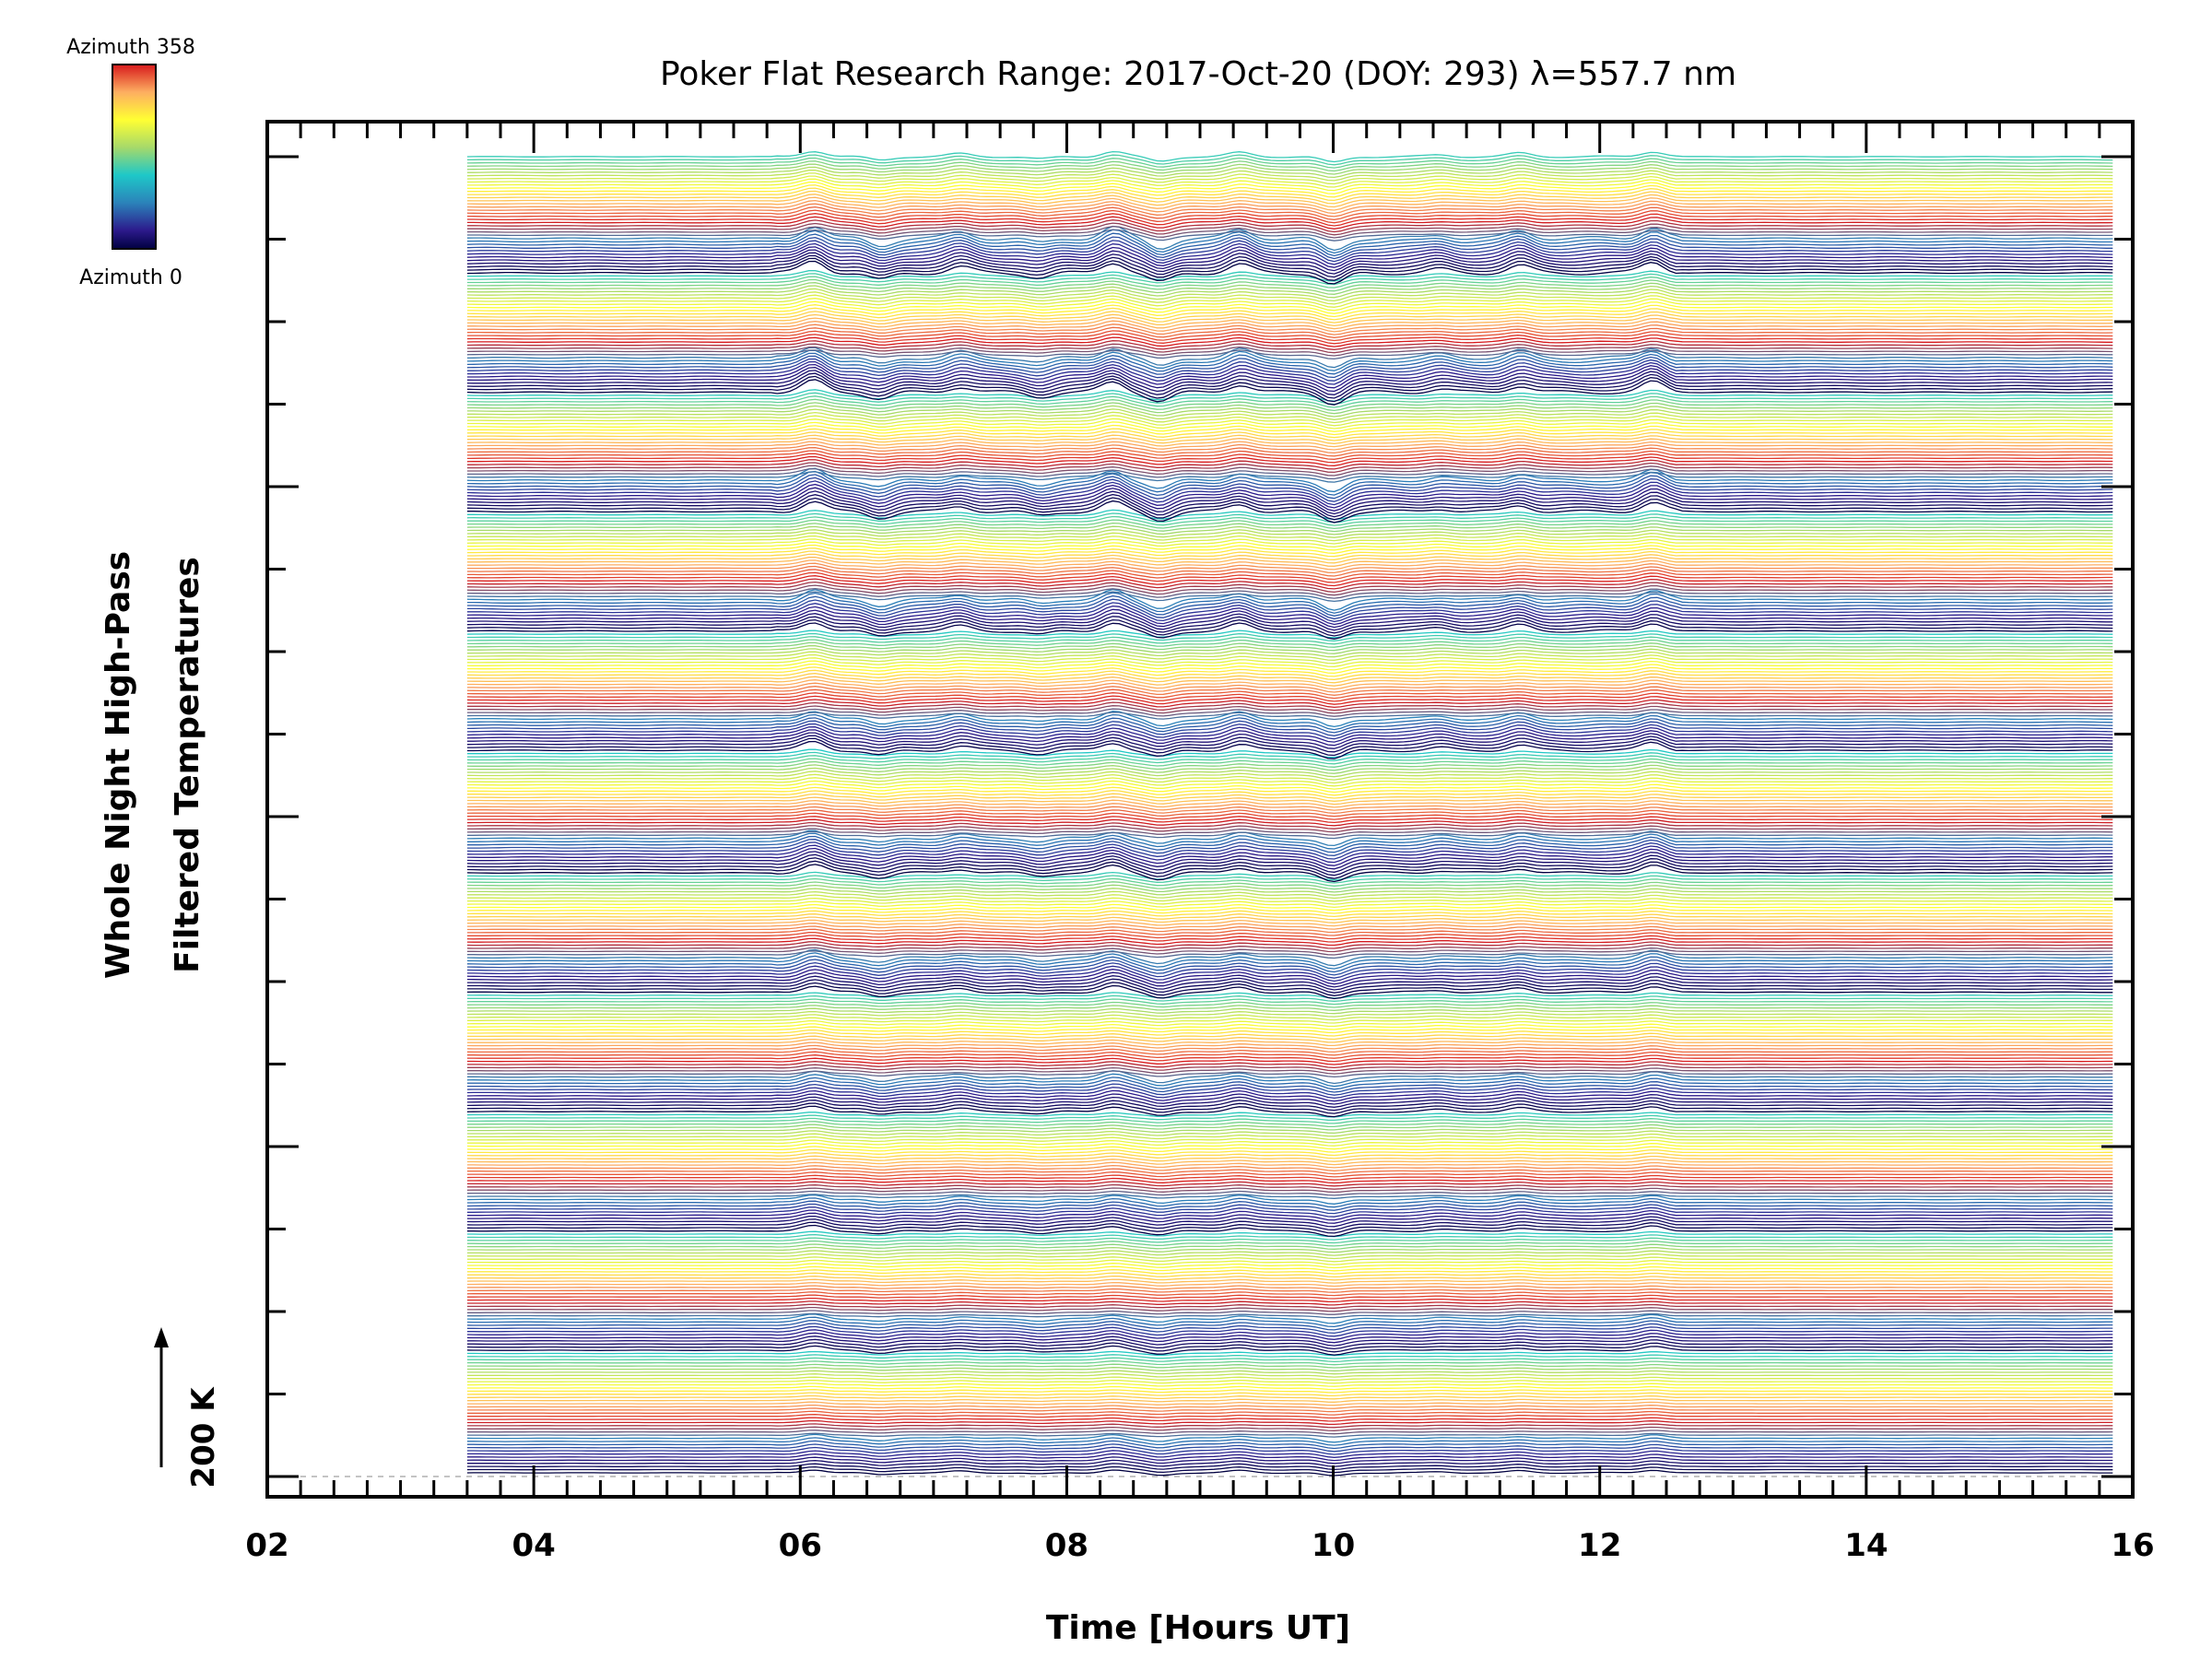  Describe the element at coordinates (1198, 1628) in the screenshot. I see `x-axis-label: Time [Hours UT]` at that location.